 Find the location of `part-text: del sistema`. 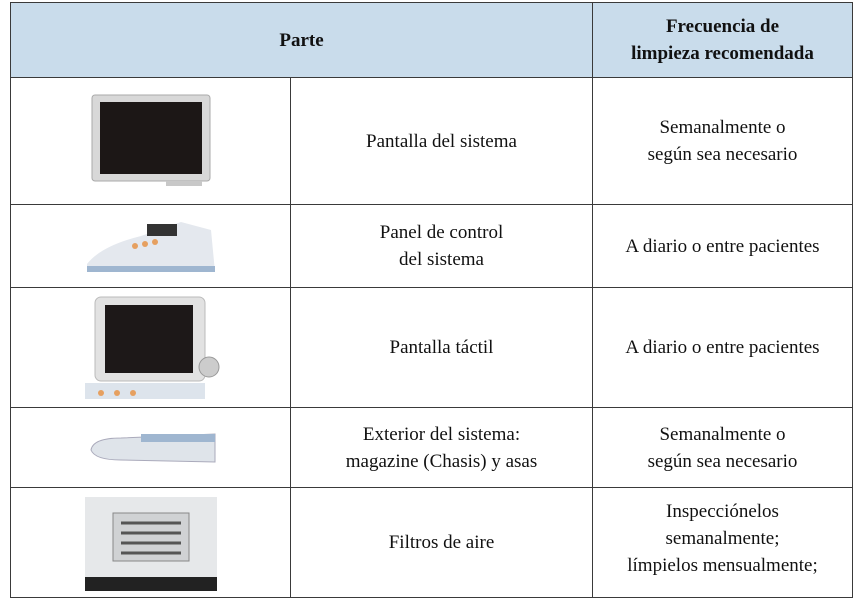

part-text: del sistema is located at coordinates (441, 259).